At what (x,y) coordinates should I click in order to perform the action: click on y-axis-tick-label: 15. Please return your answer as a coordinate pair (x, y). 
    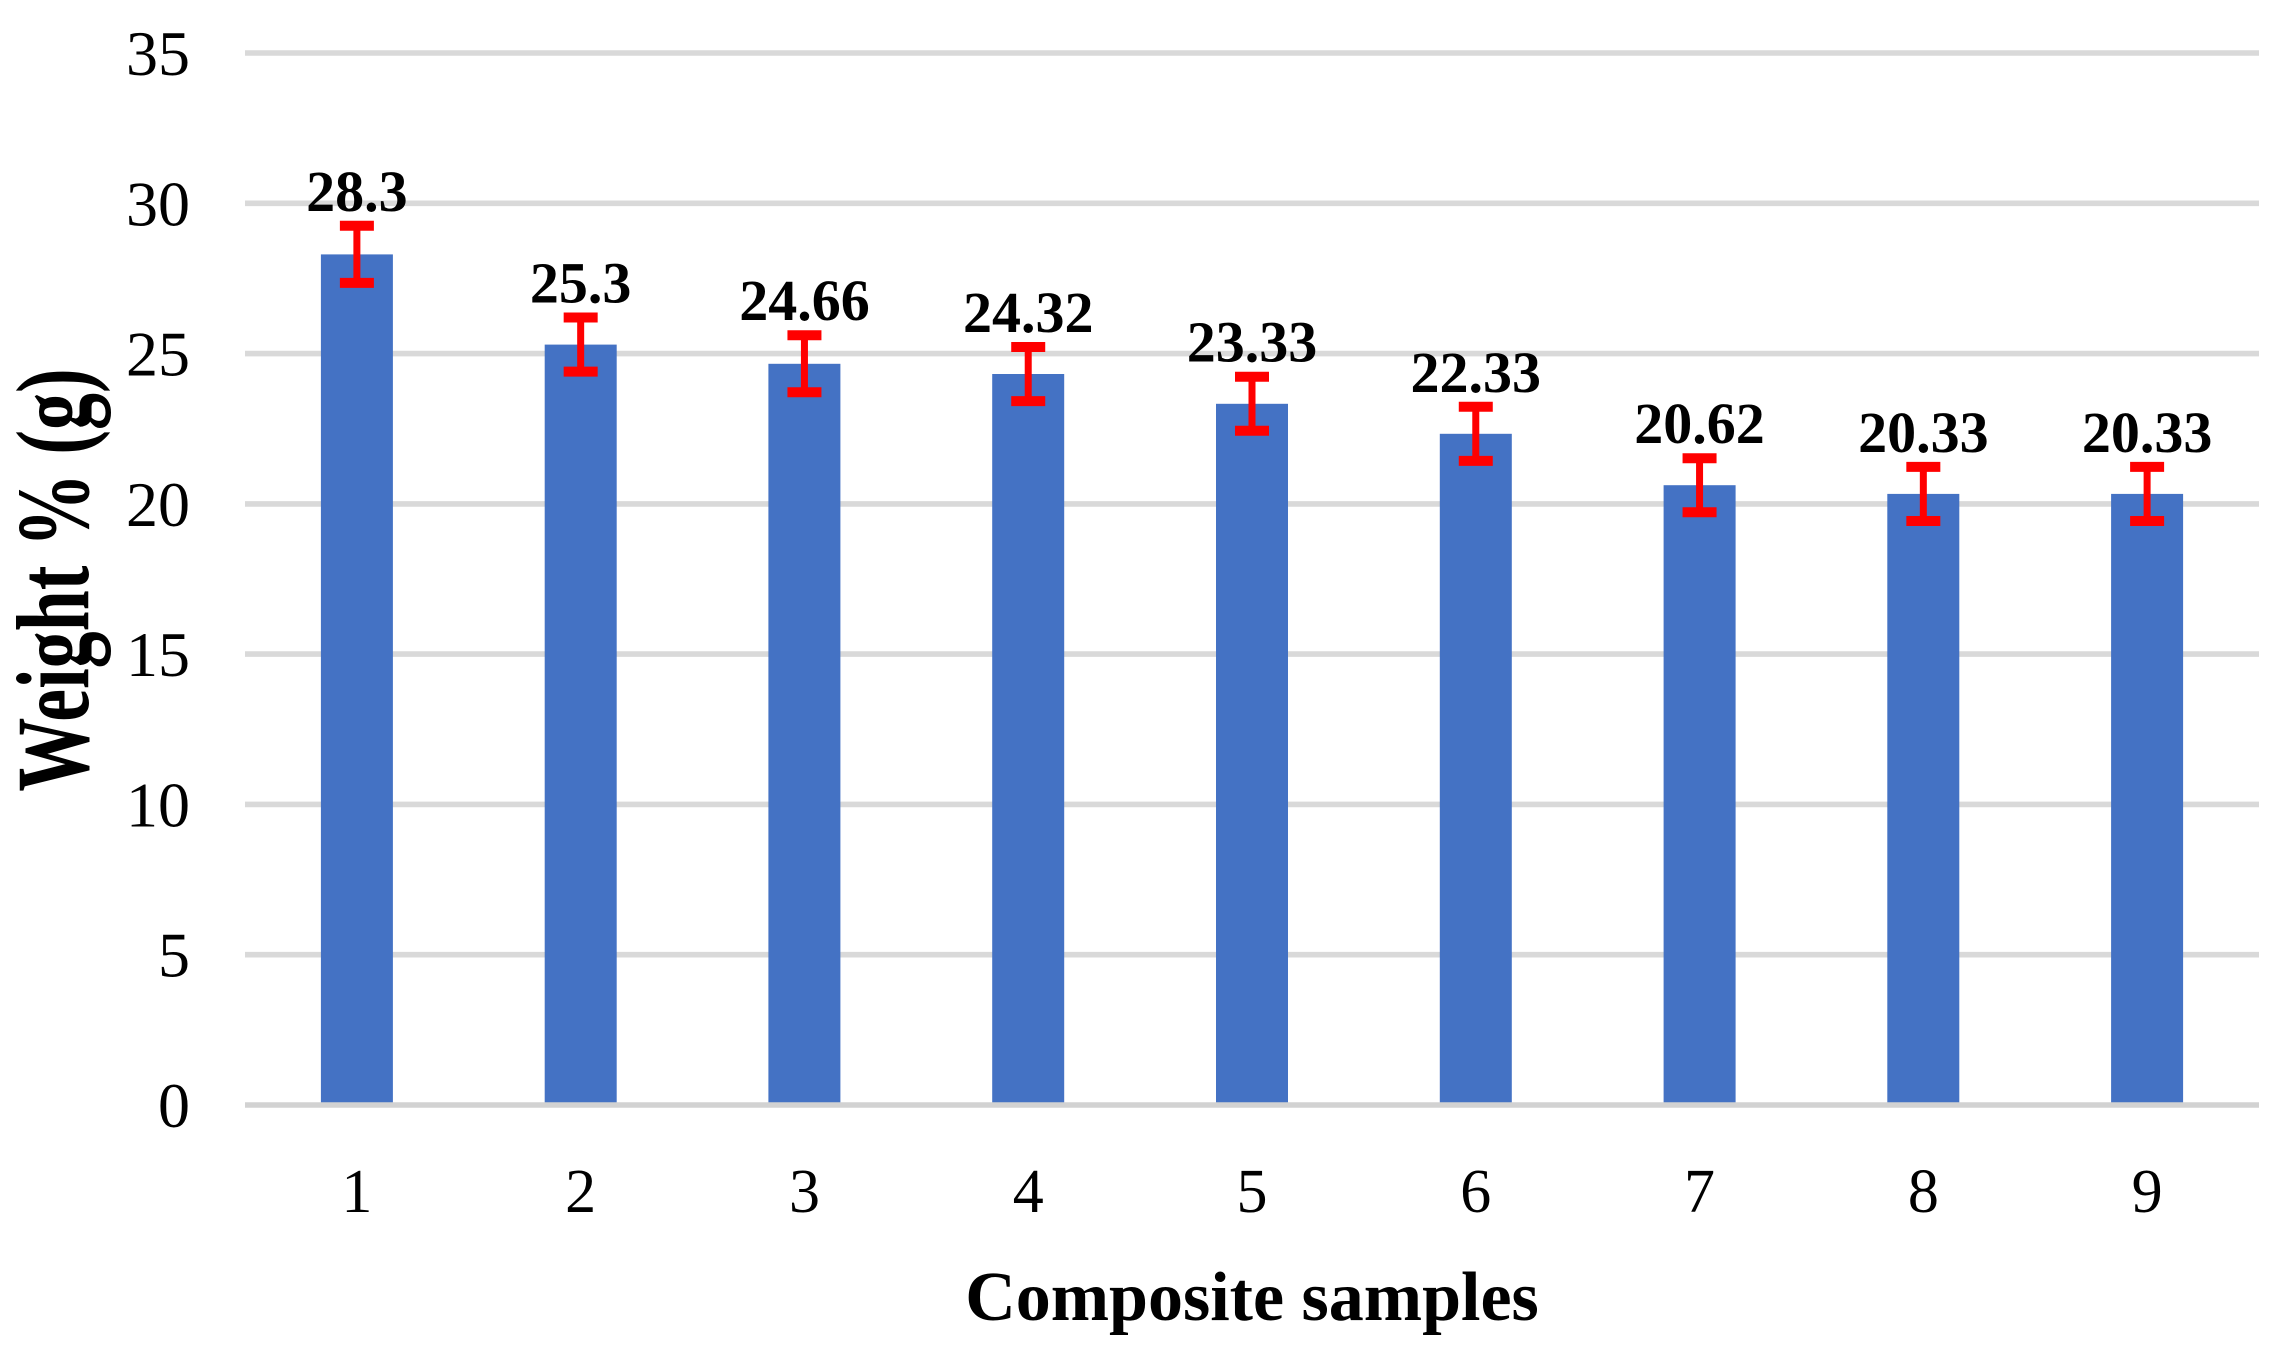
    Looking at the image, I should click on (158, 654).